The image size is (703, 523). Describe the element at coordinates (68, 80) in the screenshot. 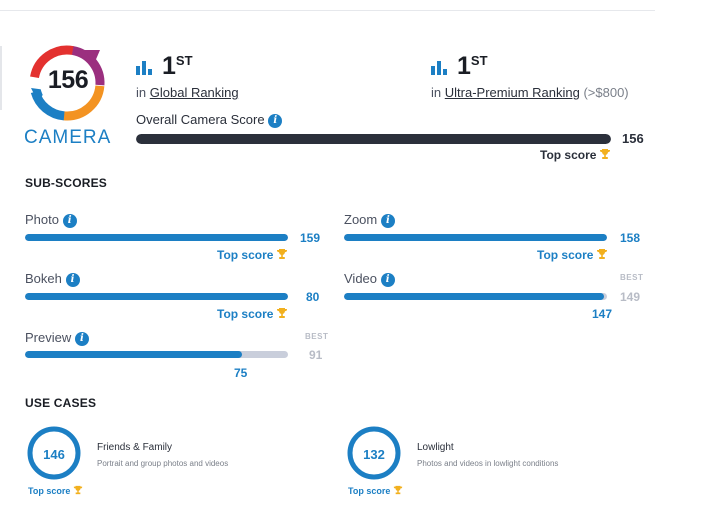

I see `badge-score: 156` at that location.